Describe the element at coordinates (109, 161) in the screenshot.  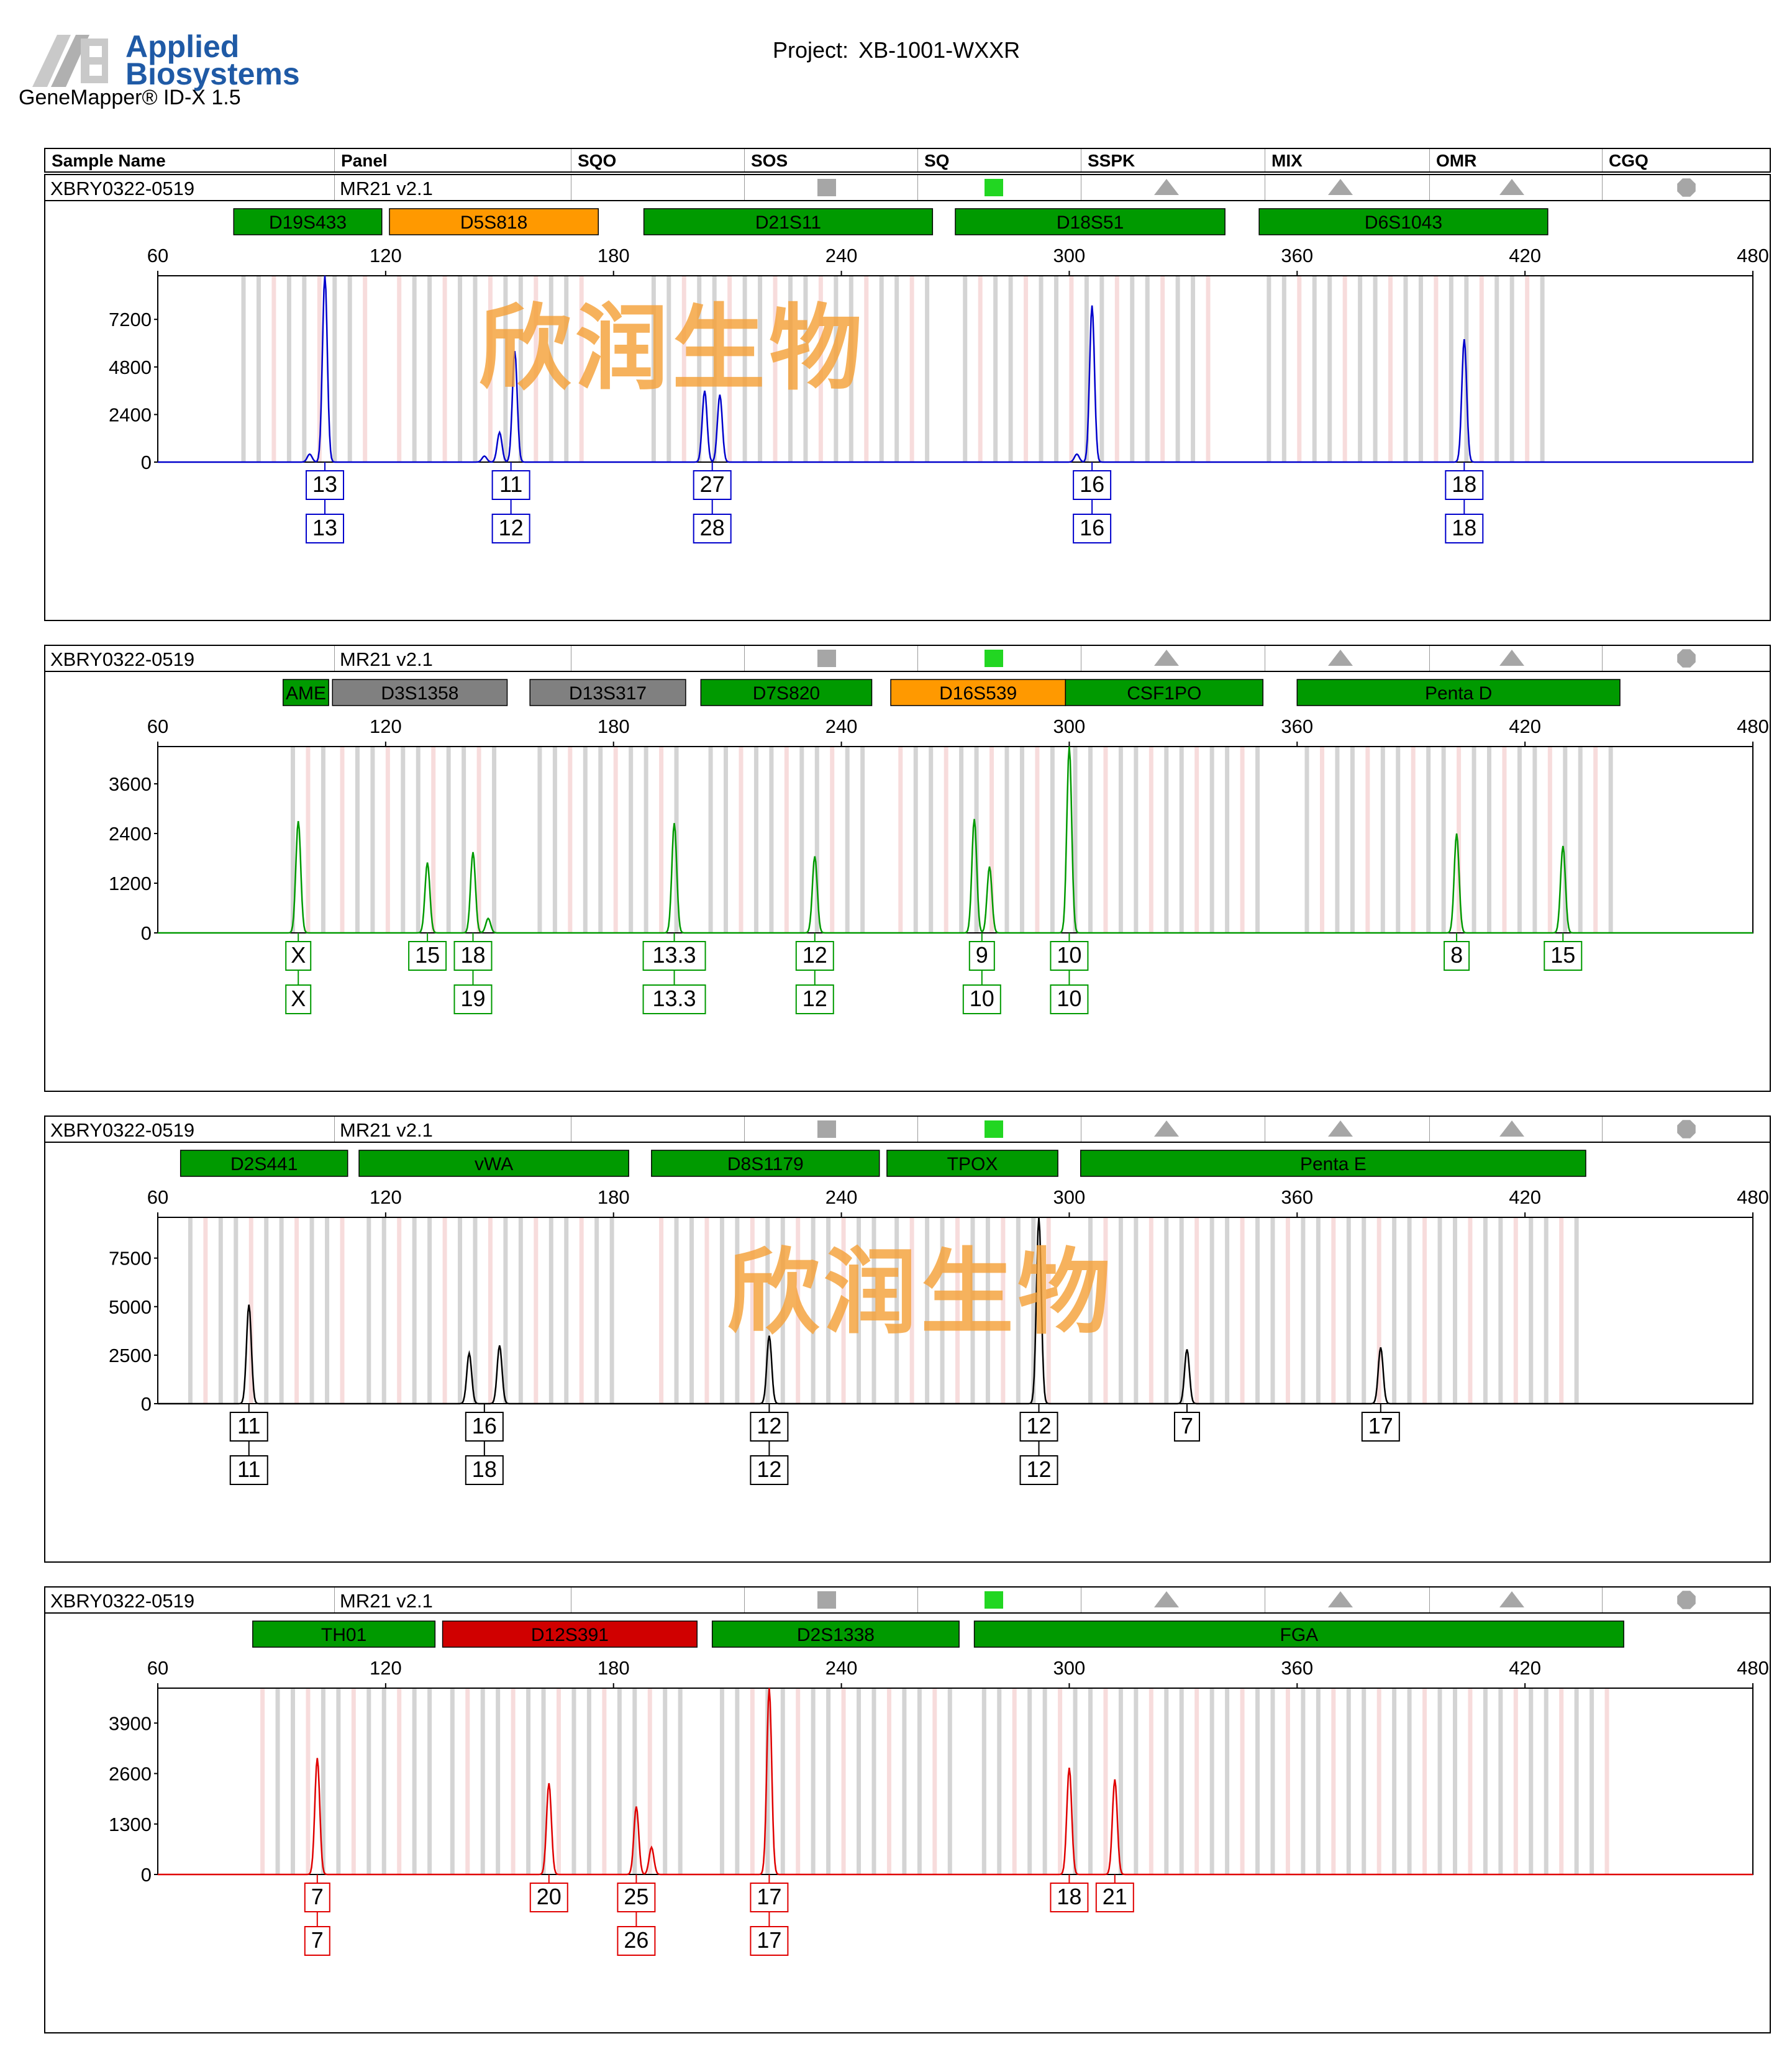
I see `col-sample-name: Sample Name` at that location.